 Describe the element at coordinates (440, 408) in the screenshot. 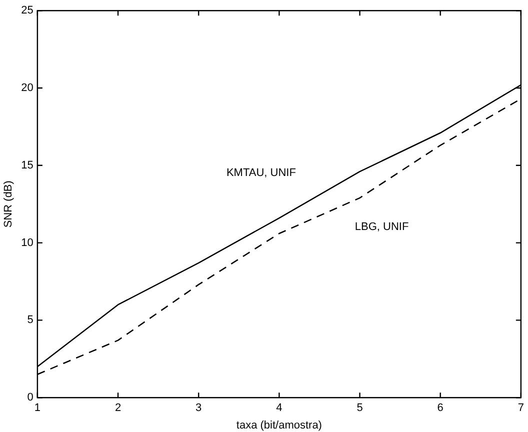

I see `x-tick-label: 6` at that location.